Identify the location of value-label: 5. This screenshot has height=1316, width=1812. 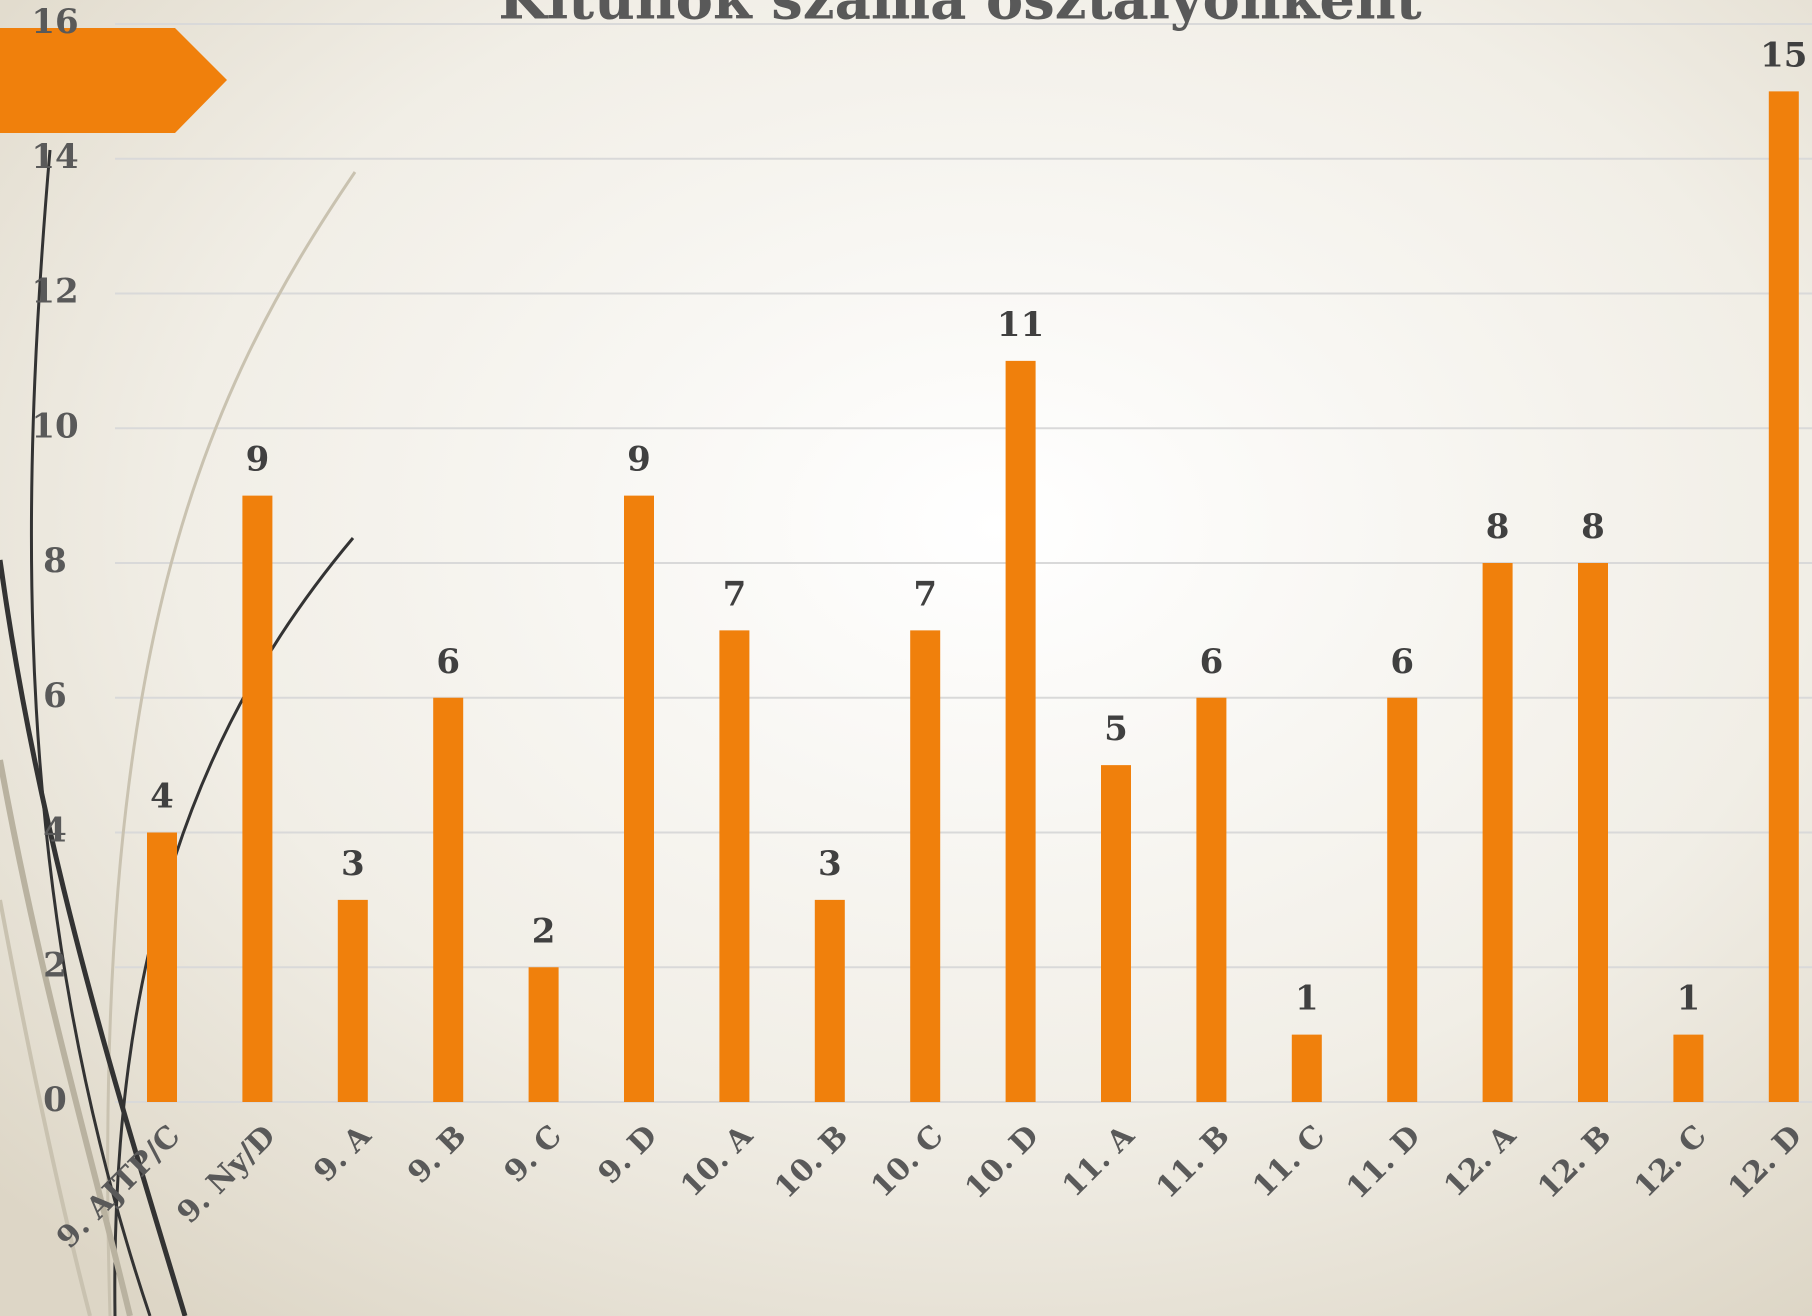
(1116, 729).